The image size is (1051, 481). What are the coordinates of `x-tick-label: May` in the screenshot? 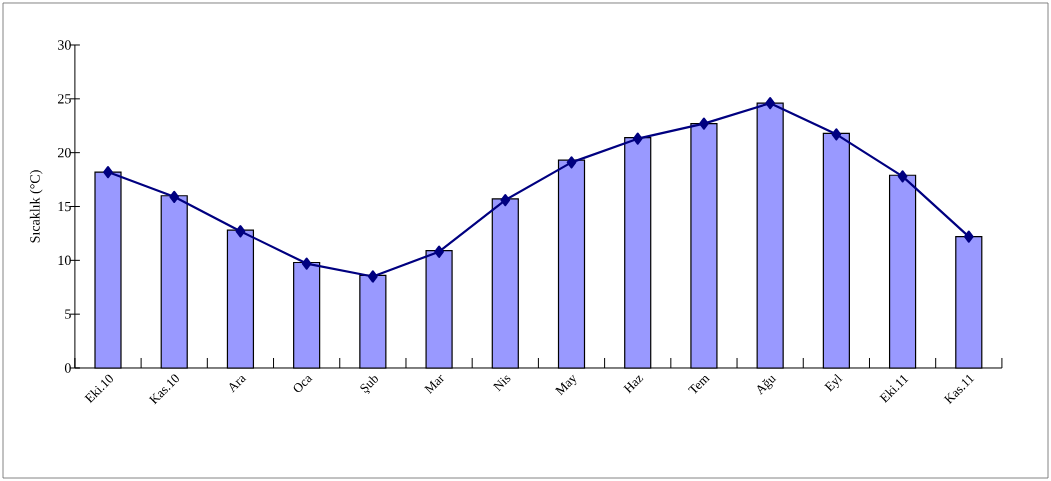 It's located at (565, 385).